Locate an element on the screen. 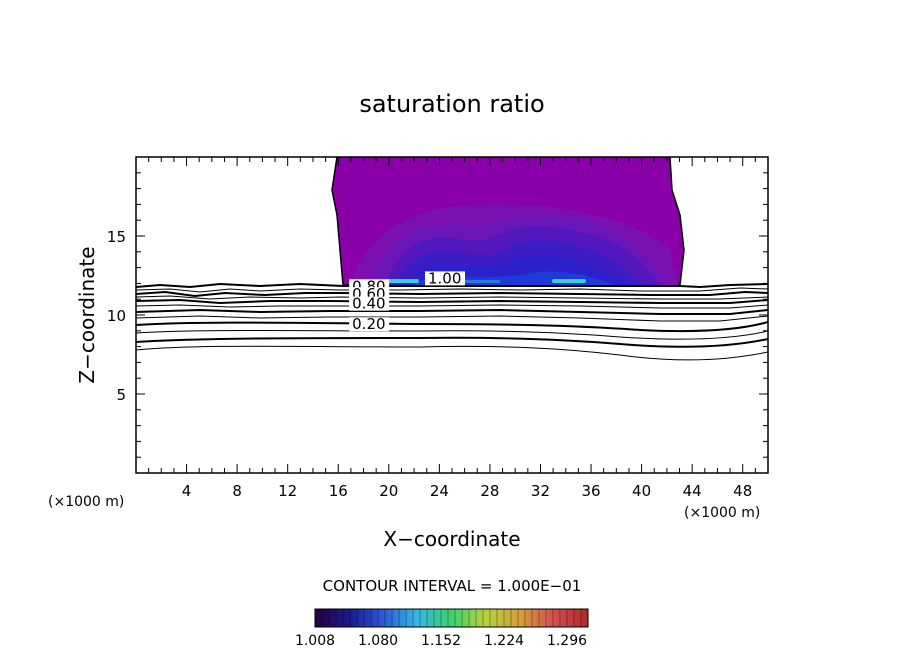 The image size is (904, 654). contour-lines is located at coordinates (452, 321).